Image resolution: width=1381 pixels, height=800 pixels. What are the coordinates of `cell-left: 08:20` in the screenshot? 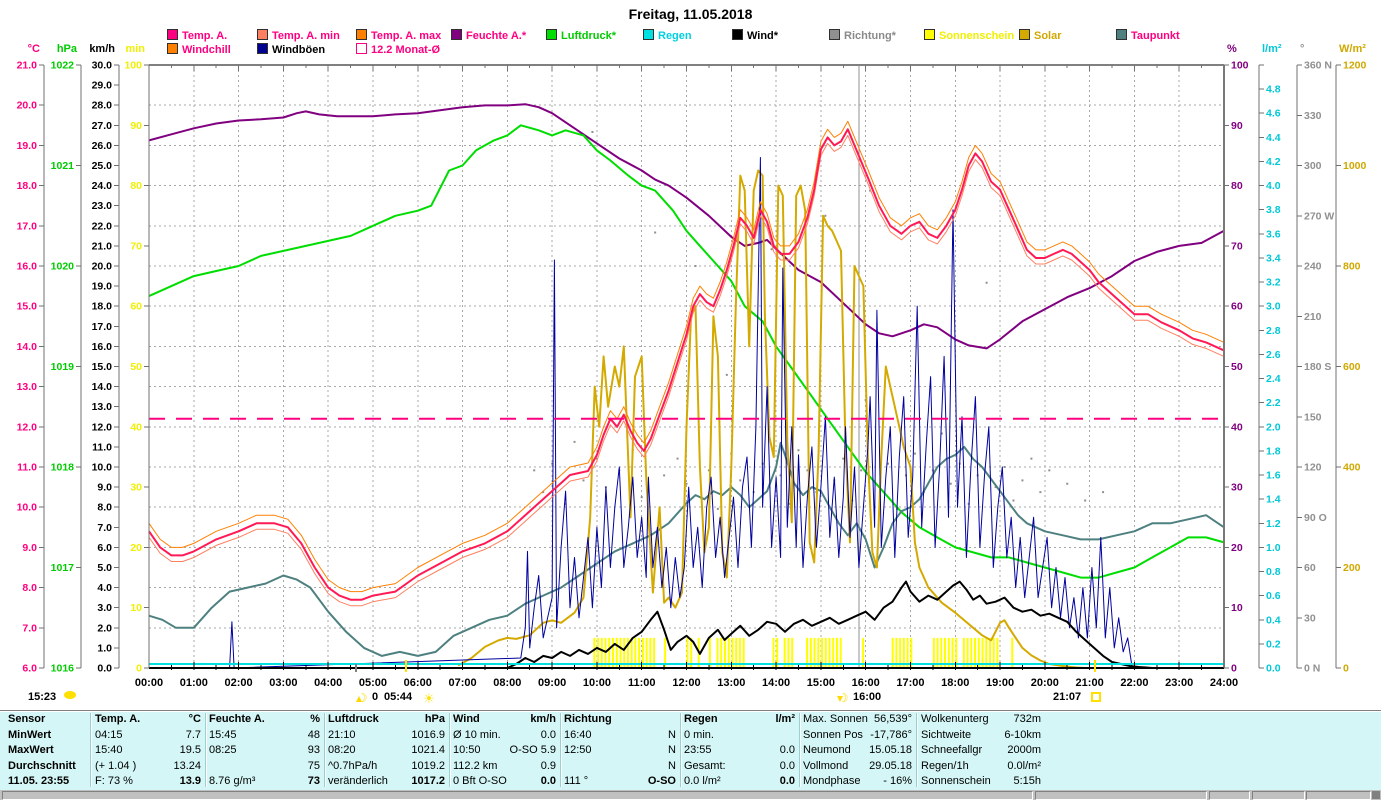 It's located at (342, 750).